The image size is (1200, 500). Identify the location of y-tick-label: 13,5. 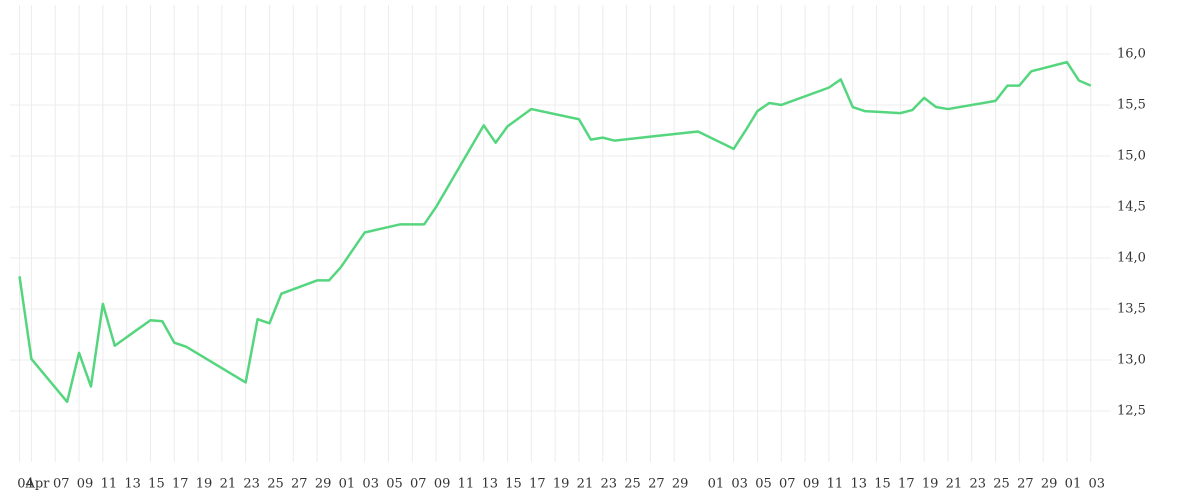
(1131, 308).